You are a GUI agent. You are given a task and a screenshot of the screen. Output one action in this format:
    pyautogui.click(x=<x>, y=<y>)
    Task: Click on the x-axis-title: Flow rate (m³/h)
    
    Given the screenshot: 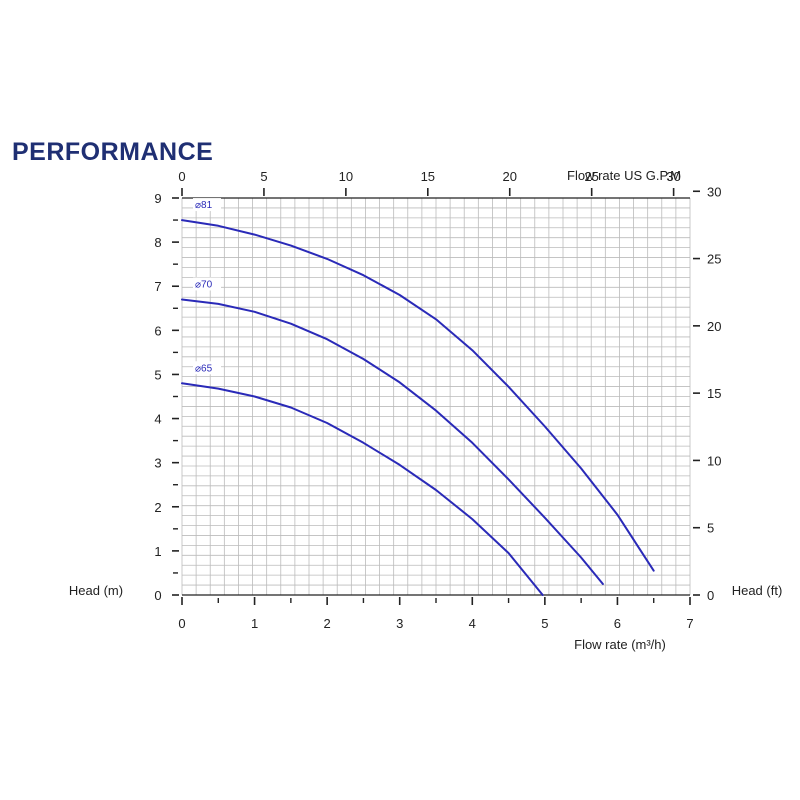 What is the action you would take?
    pyautogui.click(x=620, y=644)
    